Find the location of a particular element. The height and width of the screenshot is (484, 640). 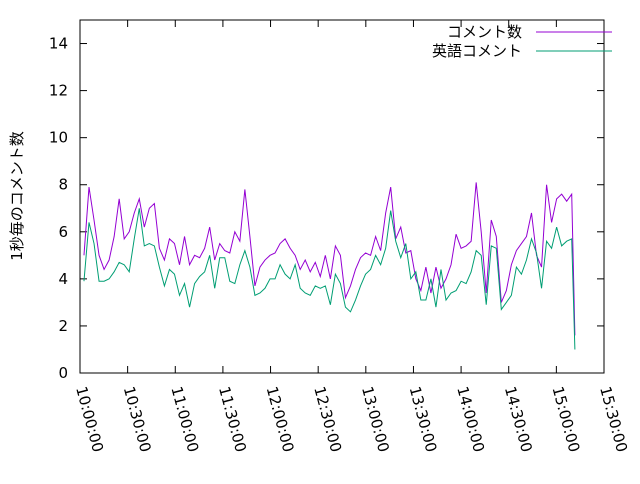

y-tick-label: 2 is located at coordinates (63, 326).